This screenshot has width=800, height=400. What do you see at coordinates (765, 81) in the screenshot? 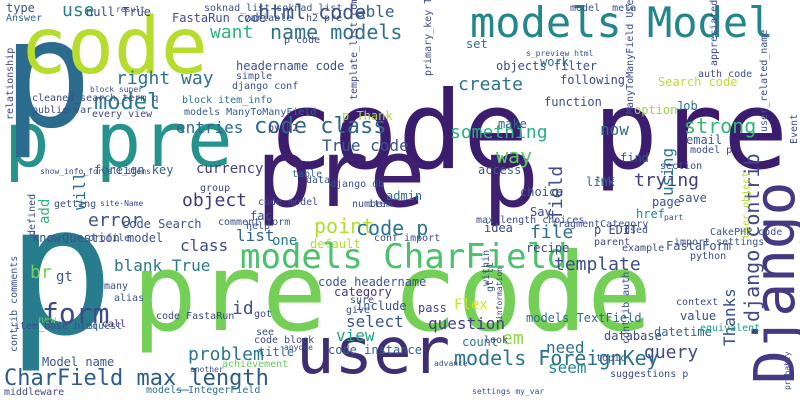
I see `cloud-word: user_related_name` at bounding box center [765, 81].